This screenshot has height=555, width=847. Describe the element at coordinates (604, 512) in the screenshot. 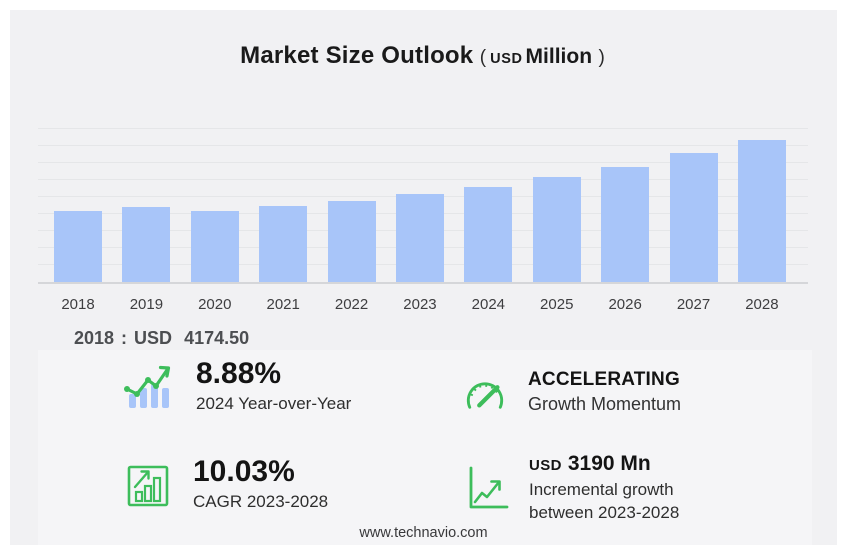

I see `incremental-label-line2: between 2023-2028` at that location.